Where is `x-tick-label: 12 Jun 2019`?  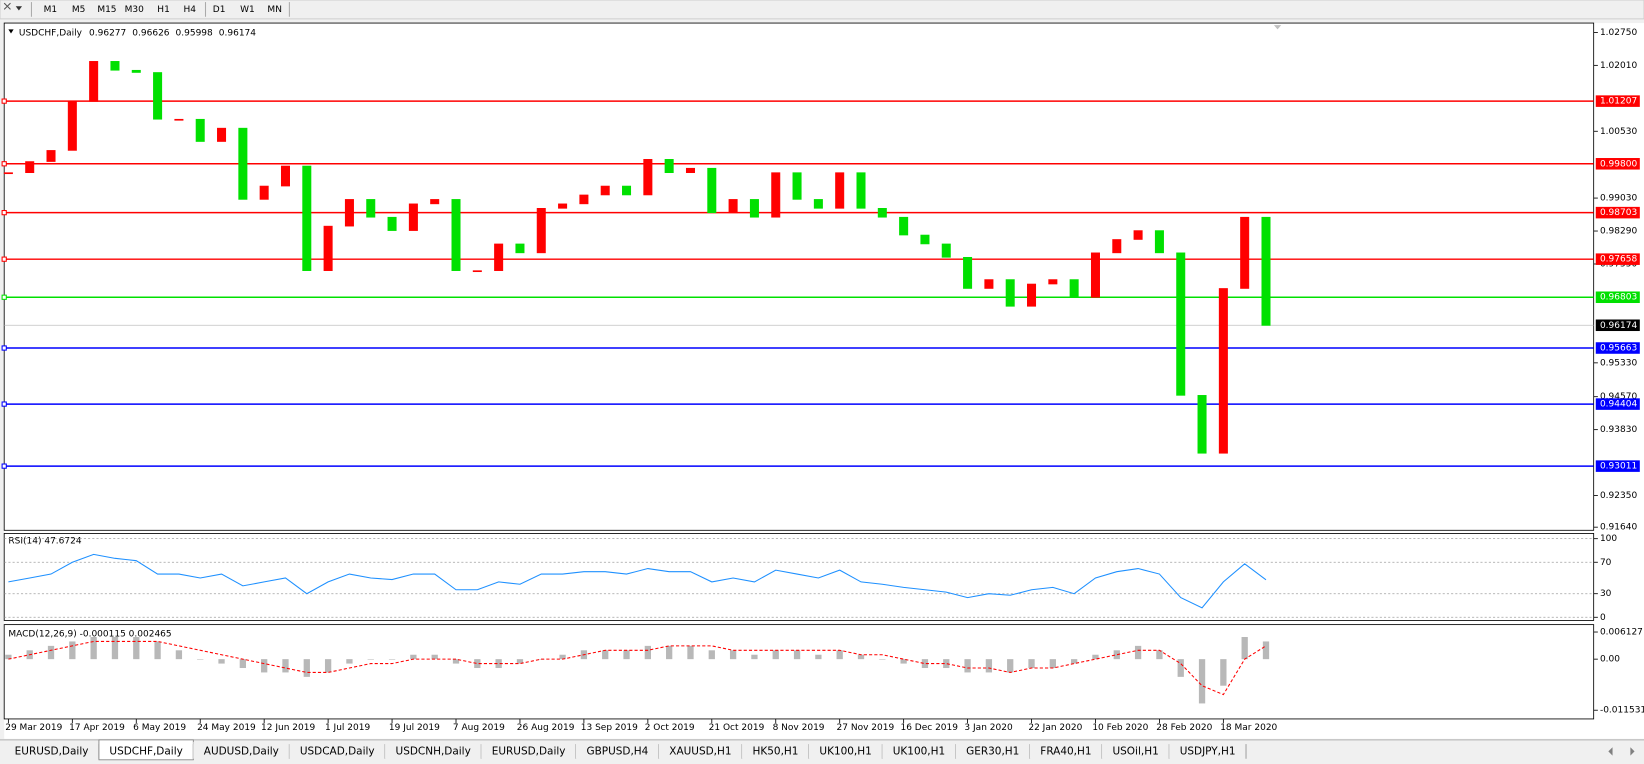 x-tick-label: 12 Jun 2019 is located at coordinates (288, 728).